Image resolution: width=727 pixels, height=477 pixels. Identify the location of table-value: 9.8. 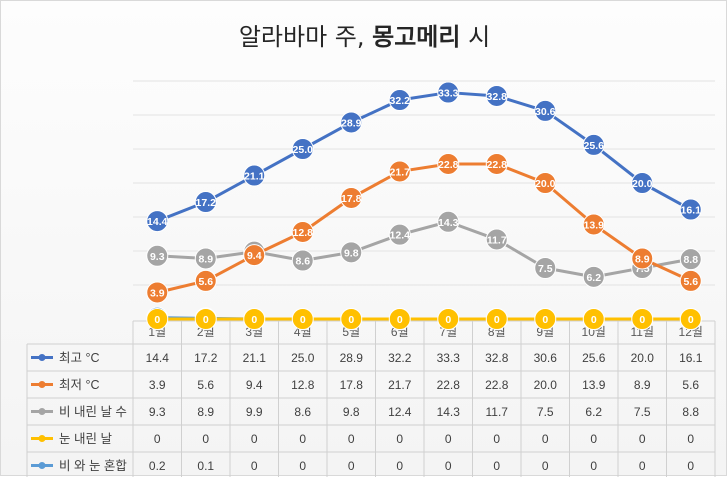
(351, 412).